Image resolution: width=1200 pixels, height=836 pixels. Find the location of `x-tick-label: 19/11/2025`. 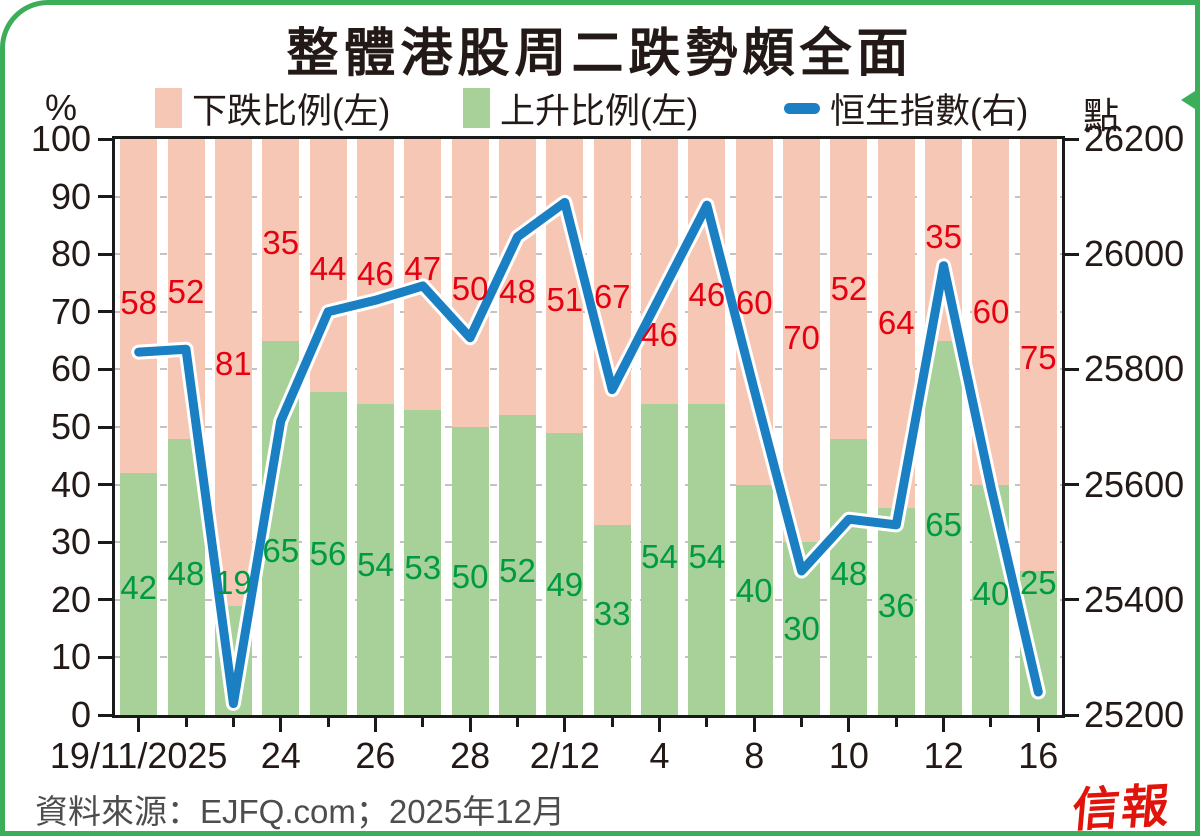

x-tick-label: 19/11/2025 is located at coordinates (138, 755).